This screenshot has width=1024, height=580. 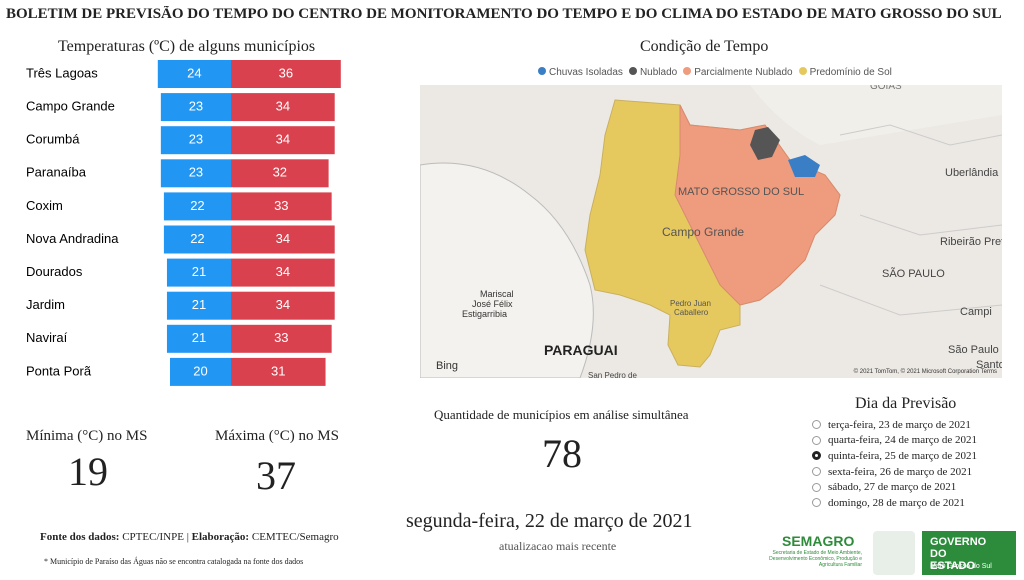 I want to click on max-label: Máxima (°C) no MS, so click(x=277, y=436).